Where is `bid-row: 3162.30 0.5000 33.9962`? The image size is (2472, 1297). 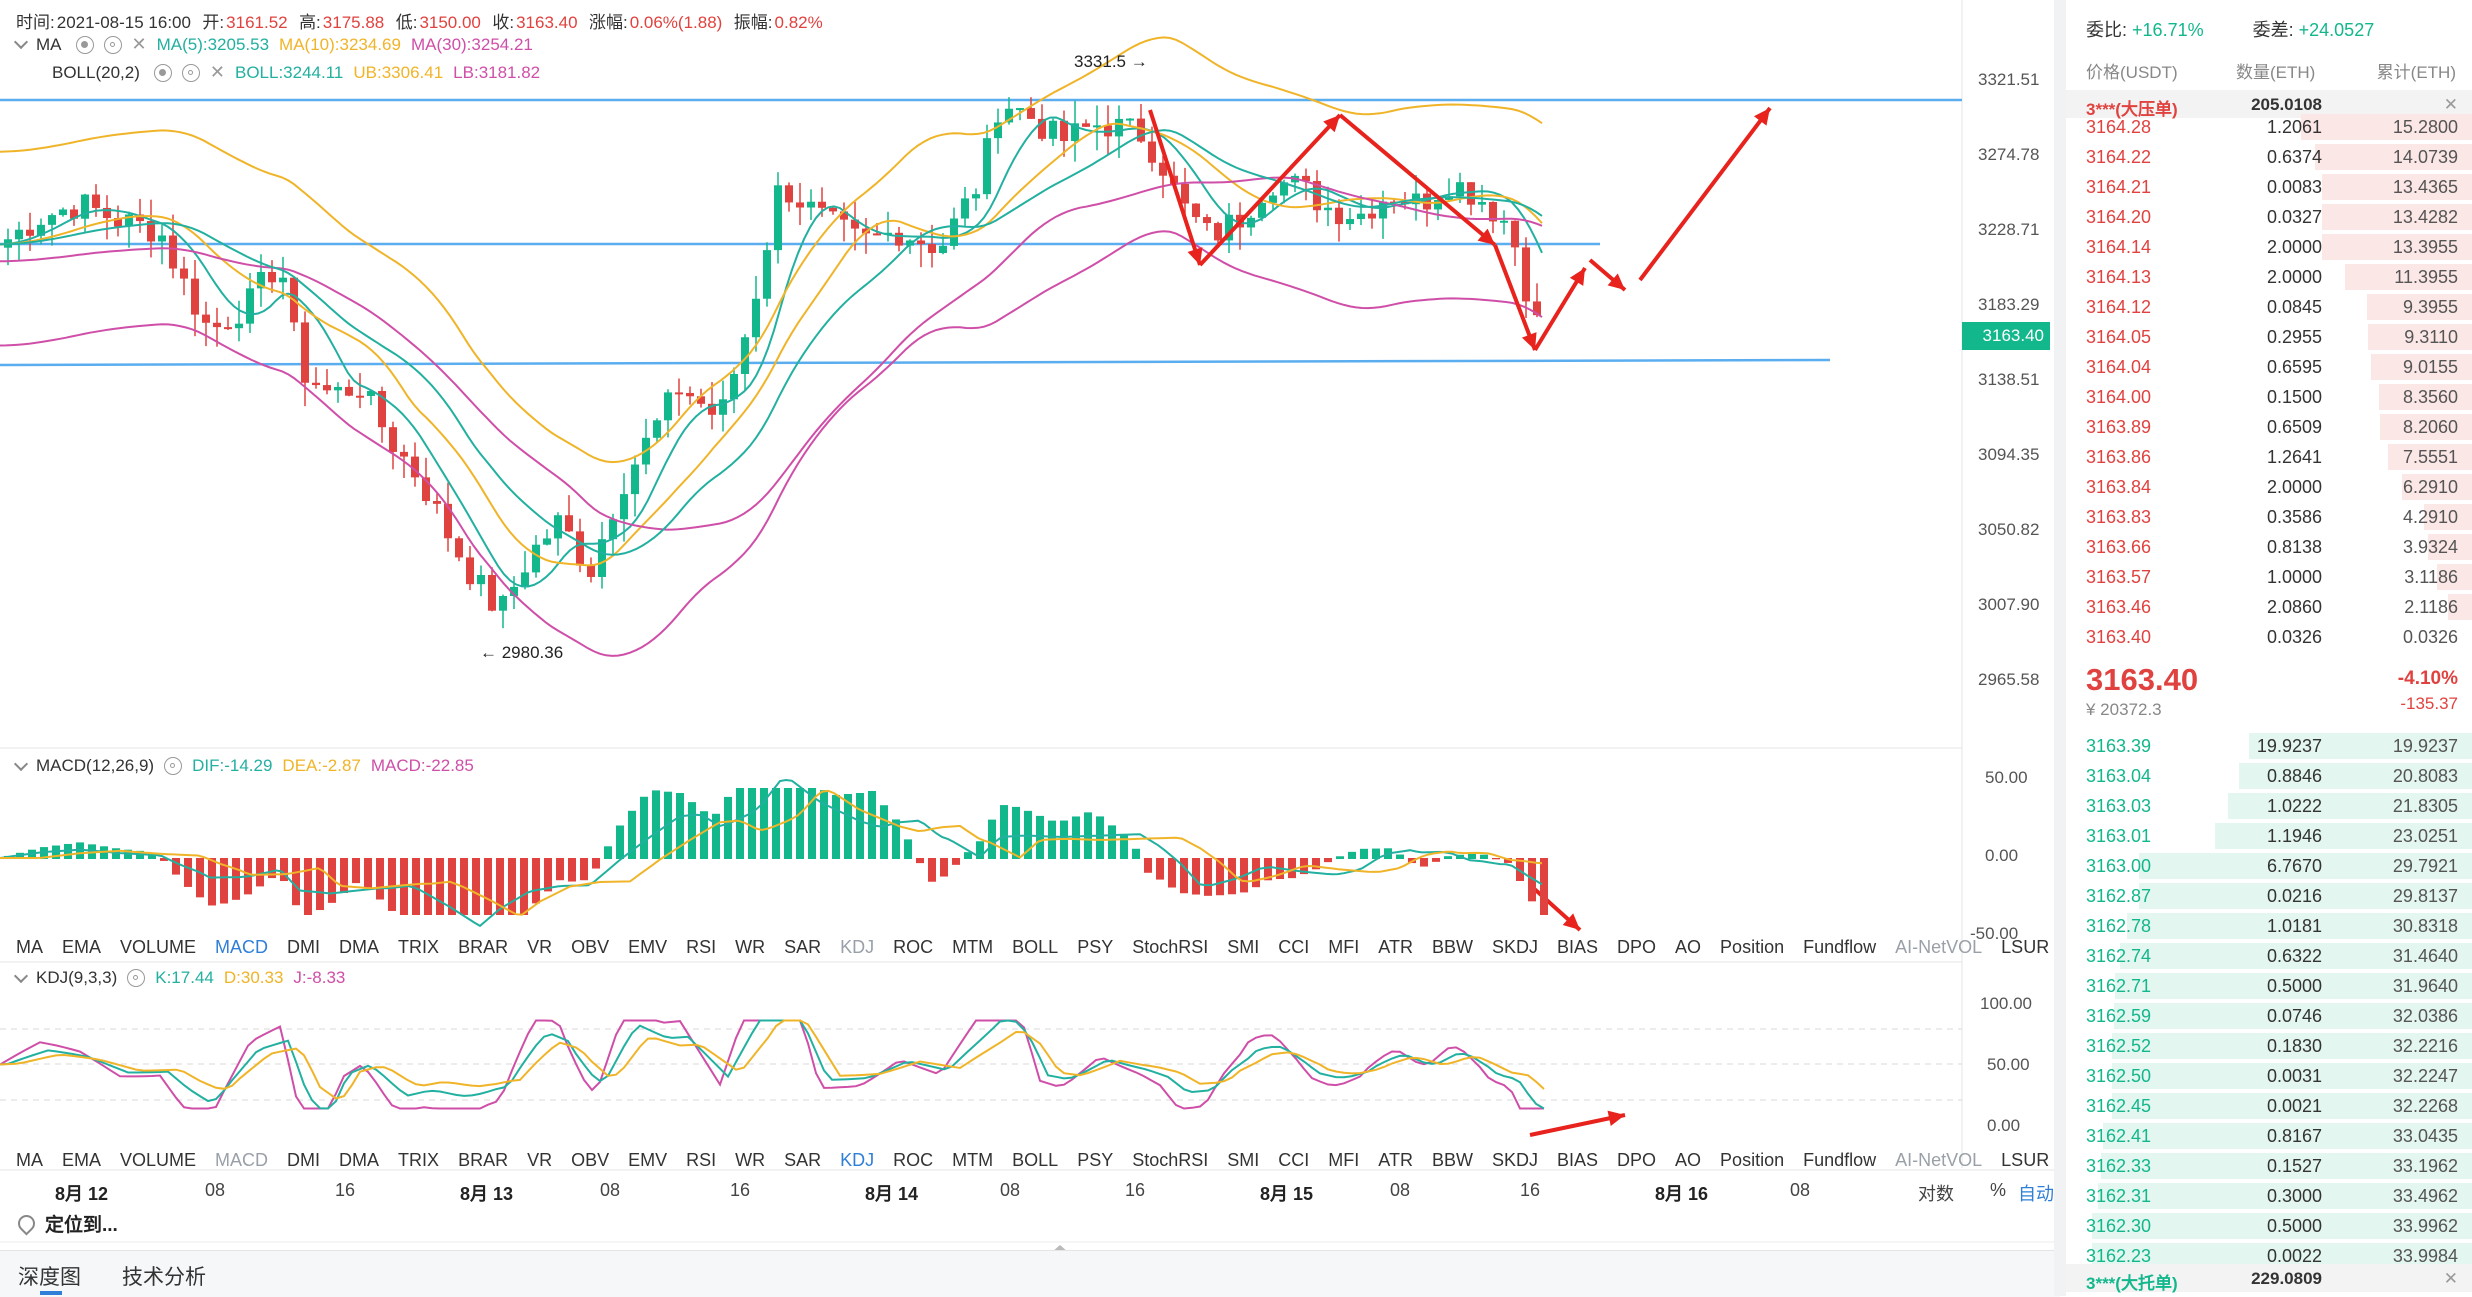 bid-row: 3162.30 0.5000 33.9962 is located at coordinates (2269, 1226).